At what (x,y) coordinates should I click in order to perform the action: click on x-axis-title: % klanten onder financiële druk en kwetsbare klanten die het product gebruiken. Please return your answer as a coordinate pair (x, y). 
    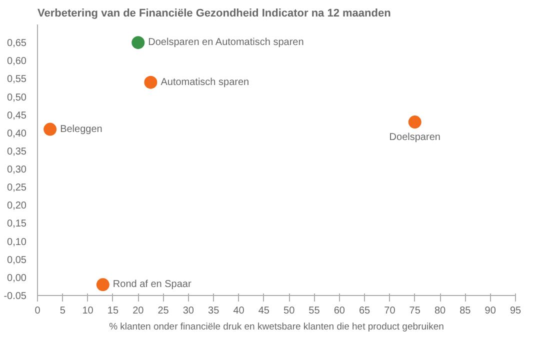
    Looking at the image, I should click on (276, 327).